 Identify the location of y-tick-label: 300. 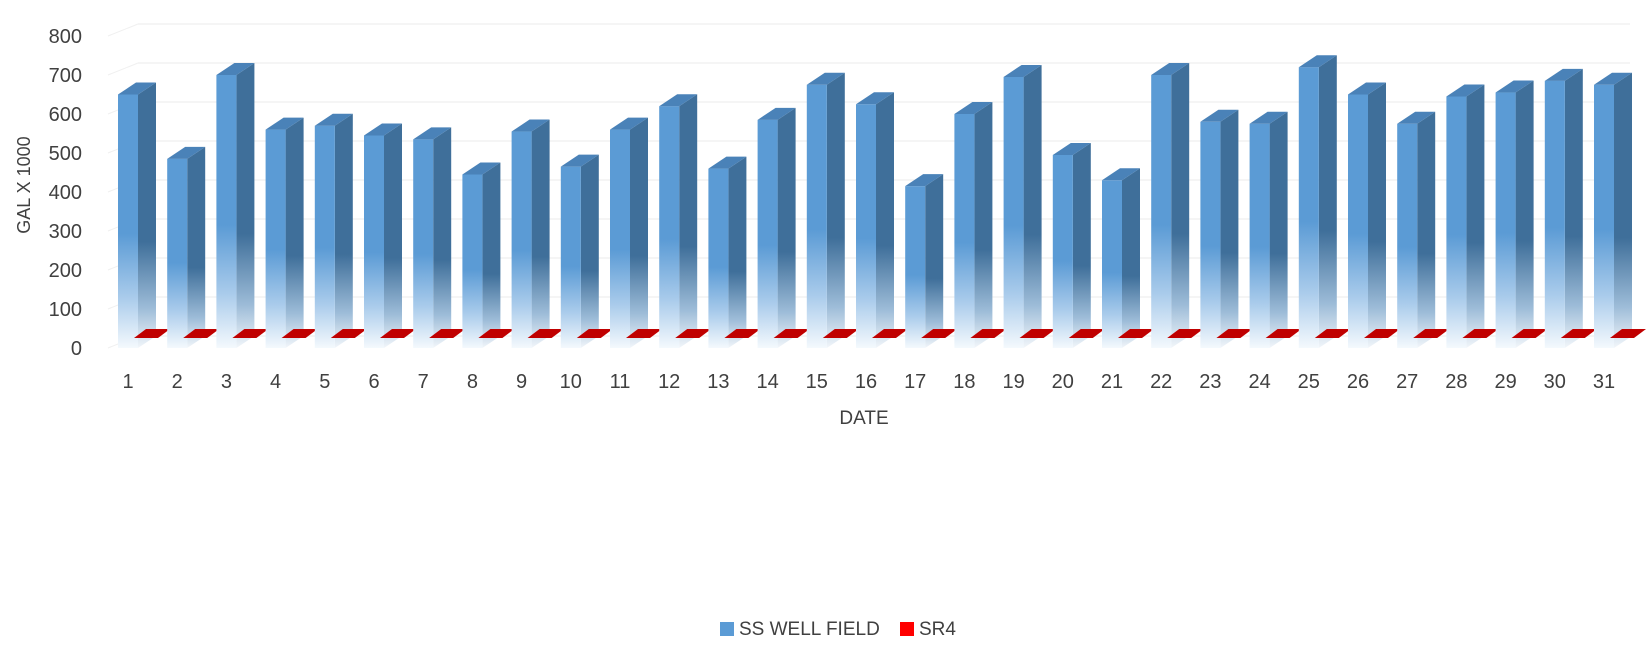
(65, 232).